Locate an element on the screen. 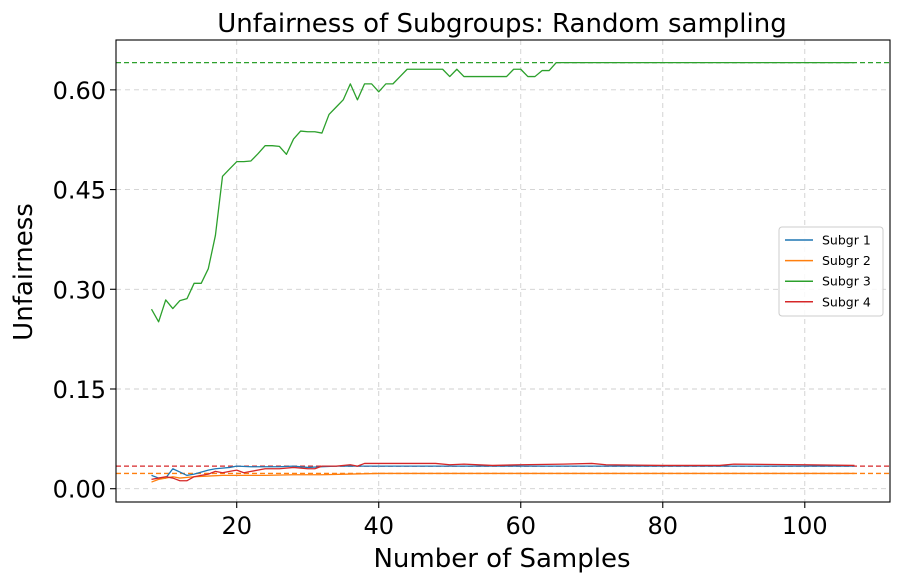 Image resolution: width=900 pixels, height=583 pixels. x-tick-label: 60 is located at coordinates (520, 526).